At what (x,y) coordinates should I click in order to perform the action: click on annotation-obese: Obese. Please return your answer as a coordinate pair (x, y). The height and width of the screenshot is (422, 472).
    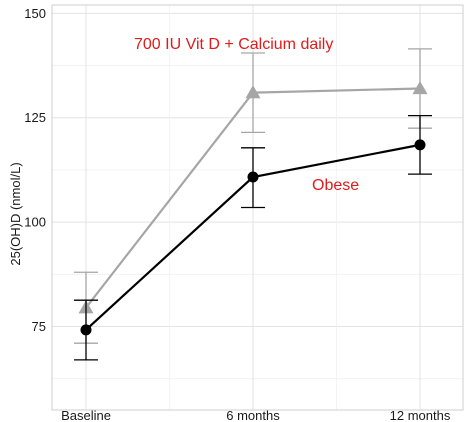
    Looking at the image, I should click on (335, 185).